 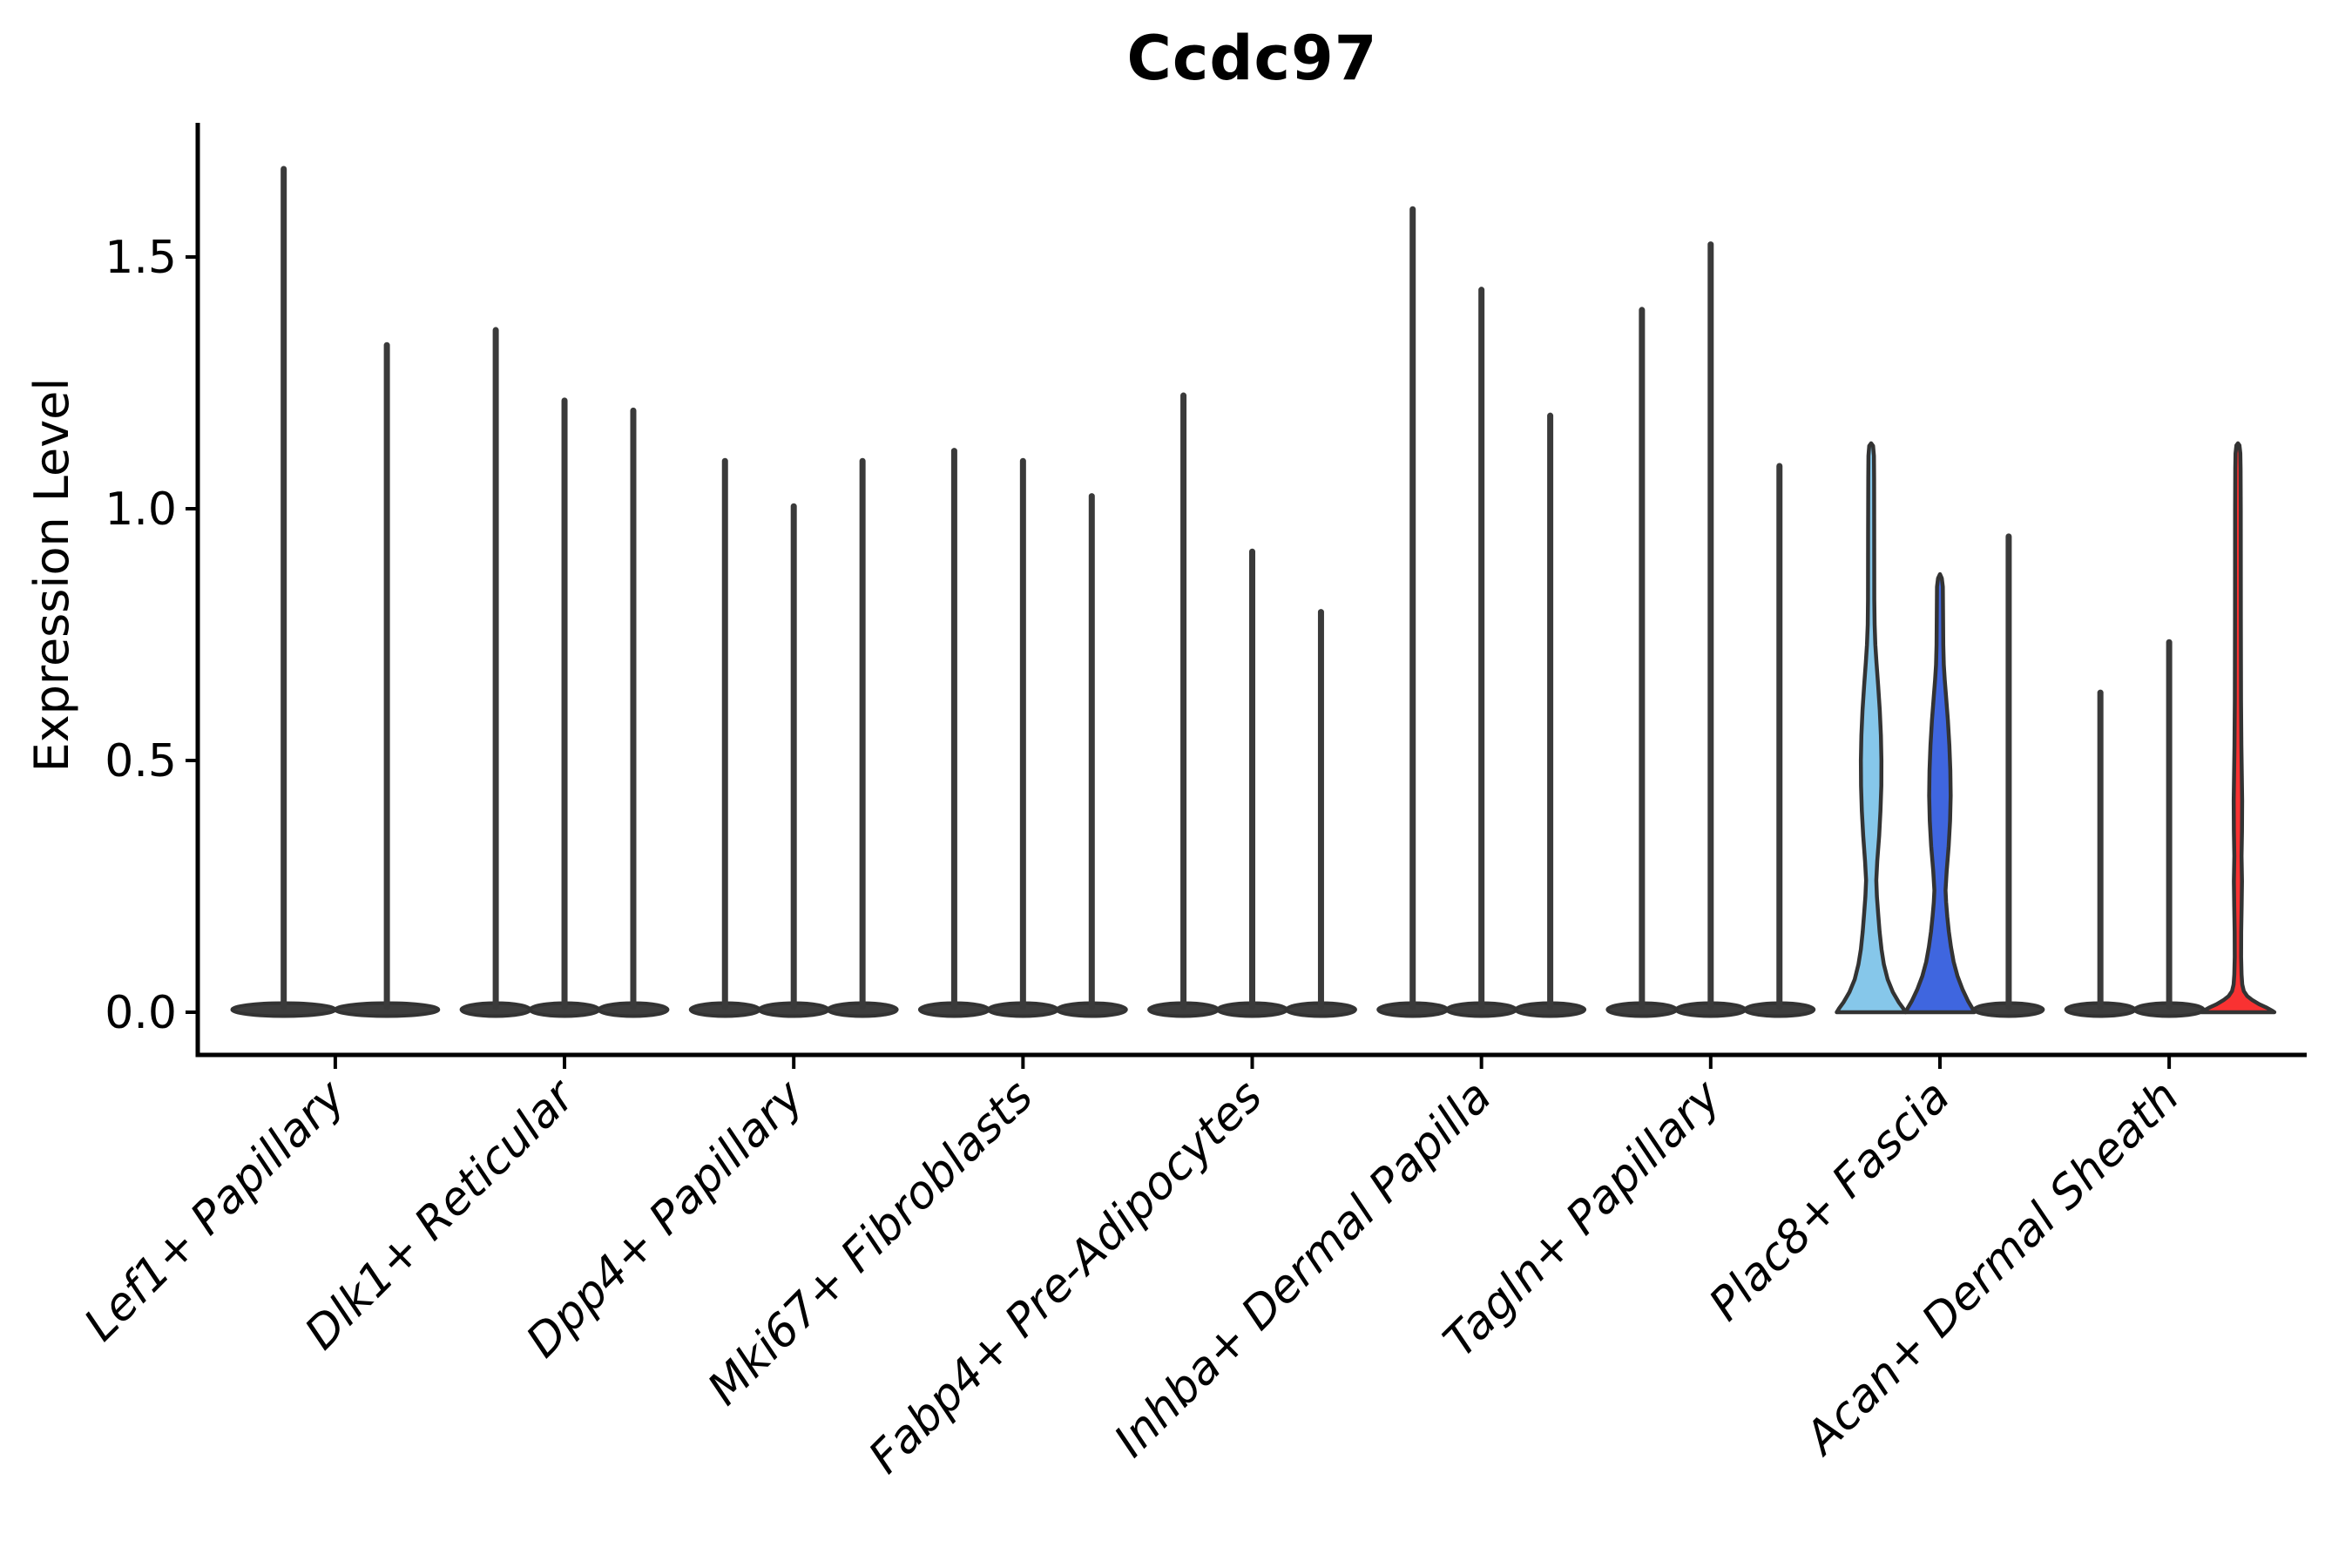 What do you see at coordinates (141, 761) in the screenshot?
I see `y-tick-label: 0.5` at bounding box center [141, 761].